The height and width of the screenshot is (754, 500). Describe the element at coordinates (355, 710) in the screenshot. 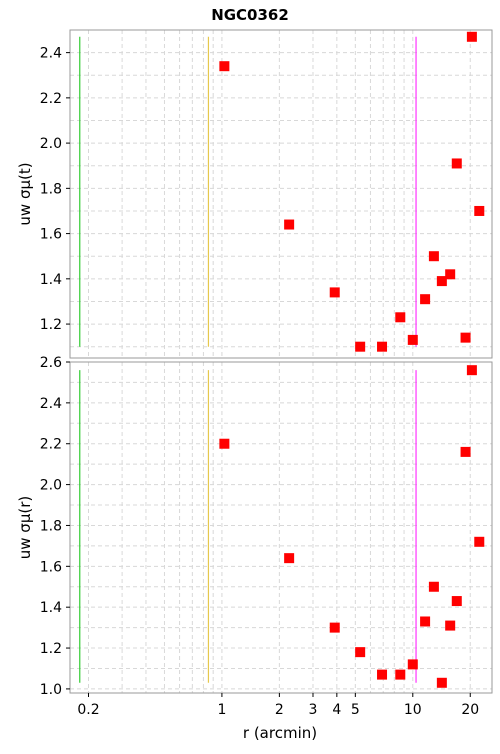

I see `x-tick-label: 5` at that location.